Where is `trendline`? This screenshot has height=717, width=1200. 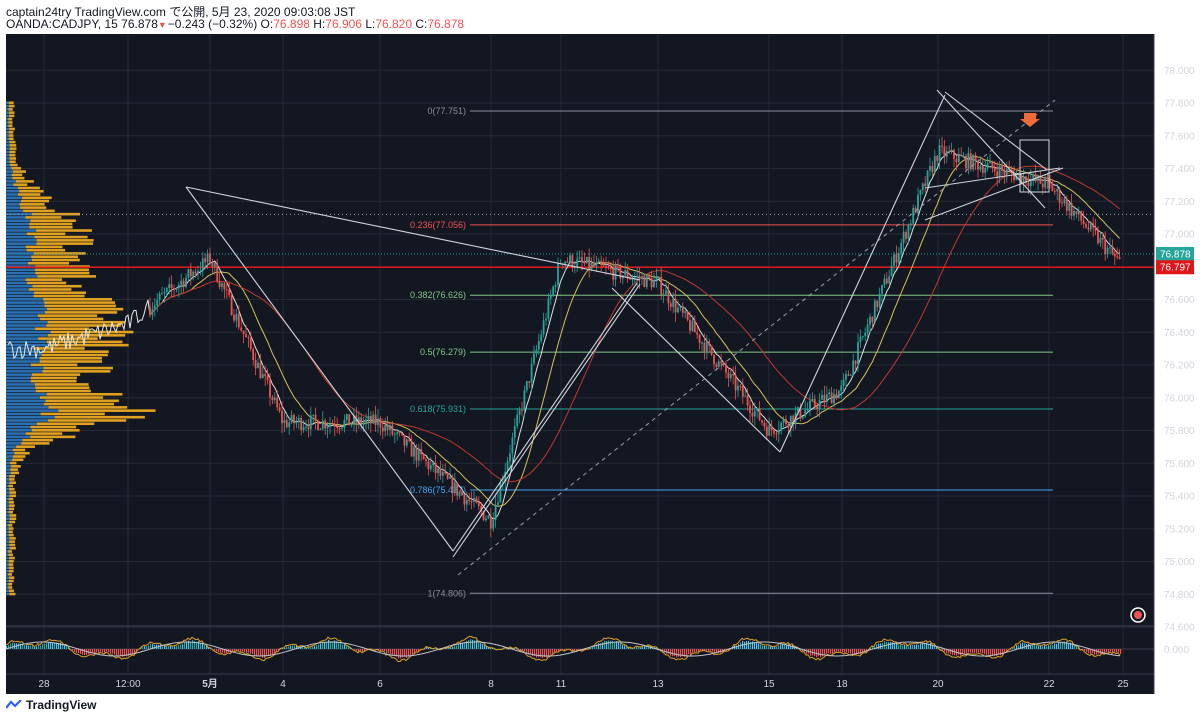 trendline is located at coordinates (545, 417).